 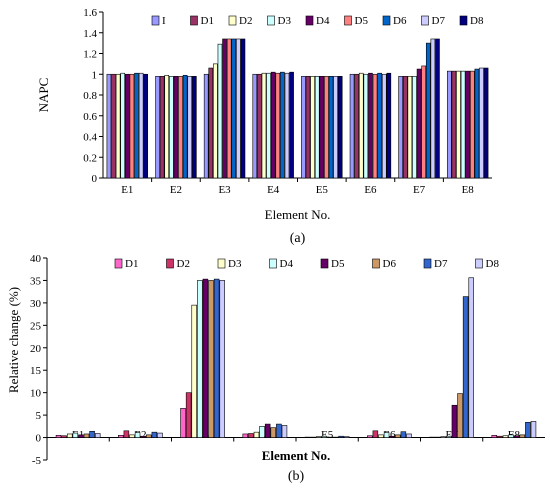 I want to click on legend-label: D5, so click(x=362, y=21).